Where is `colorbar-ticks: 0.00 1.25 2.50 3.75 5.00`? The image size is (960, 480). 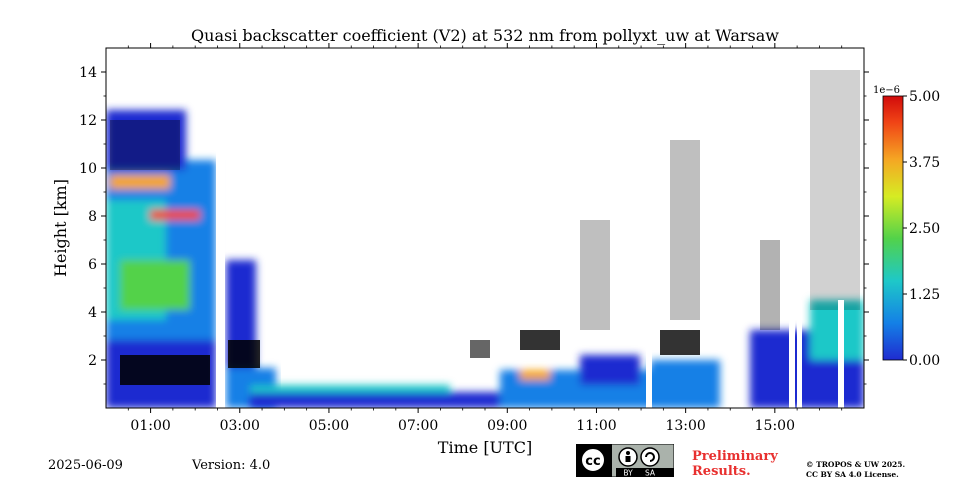
colorbar-ticks: 0.00 1.25 2.50 3.75 5.00 is located at coordinates (921, 229).